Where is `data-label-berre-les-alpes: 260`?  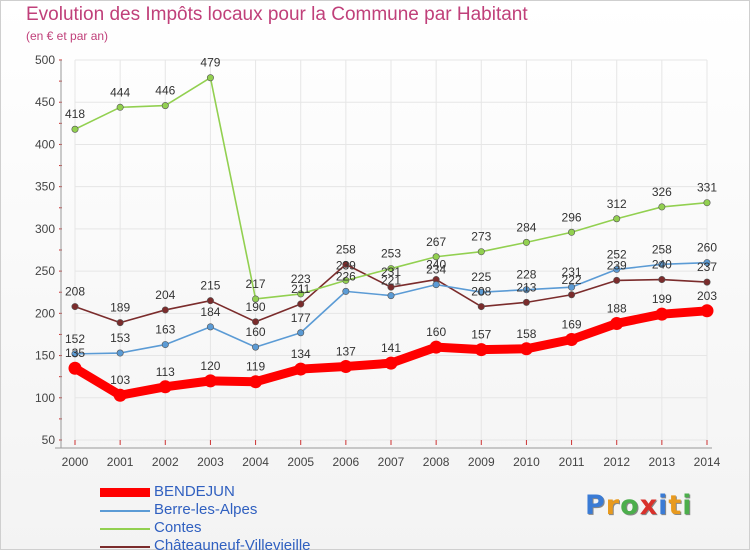 data-label-berre-les-alpes: 260 is located at coordinates (707, 248).